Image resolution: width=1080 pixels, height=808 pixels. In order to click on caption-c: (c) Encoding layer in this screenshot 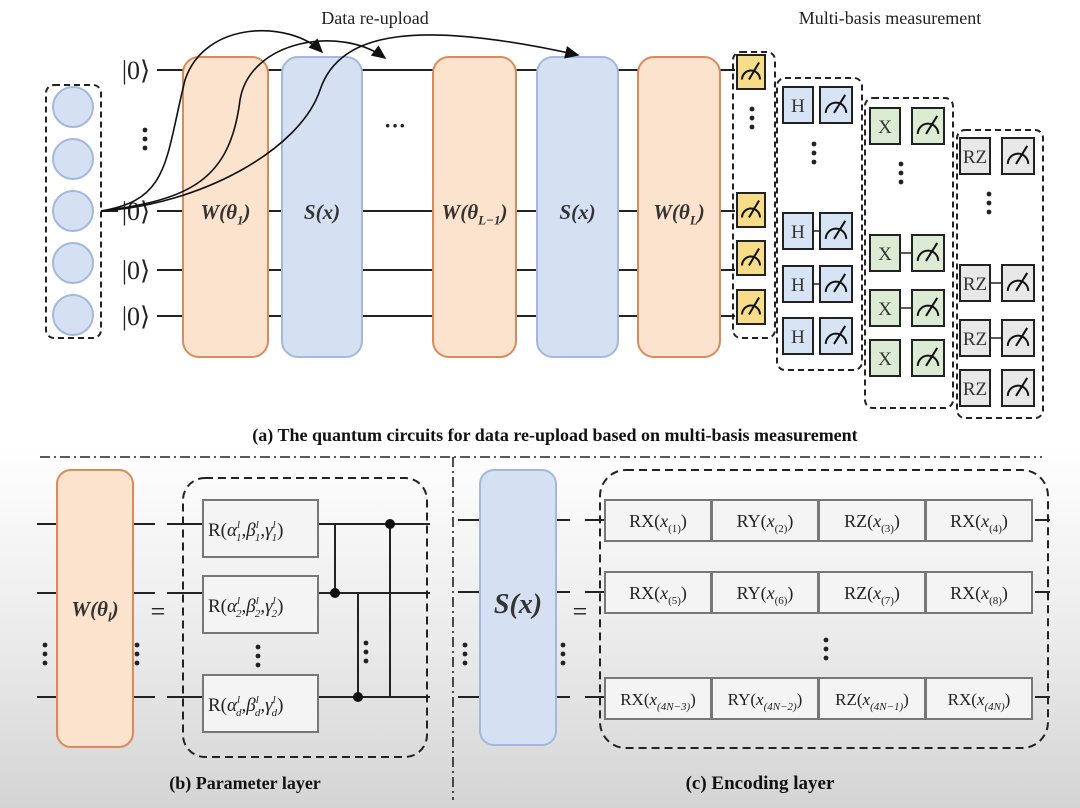, I will do `click(760, 783)`.